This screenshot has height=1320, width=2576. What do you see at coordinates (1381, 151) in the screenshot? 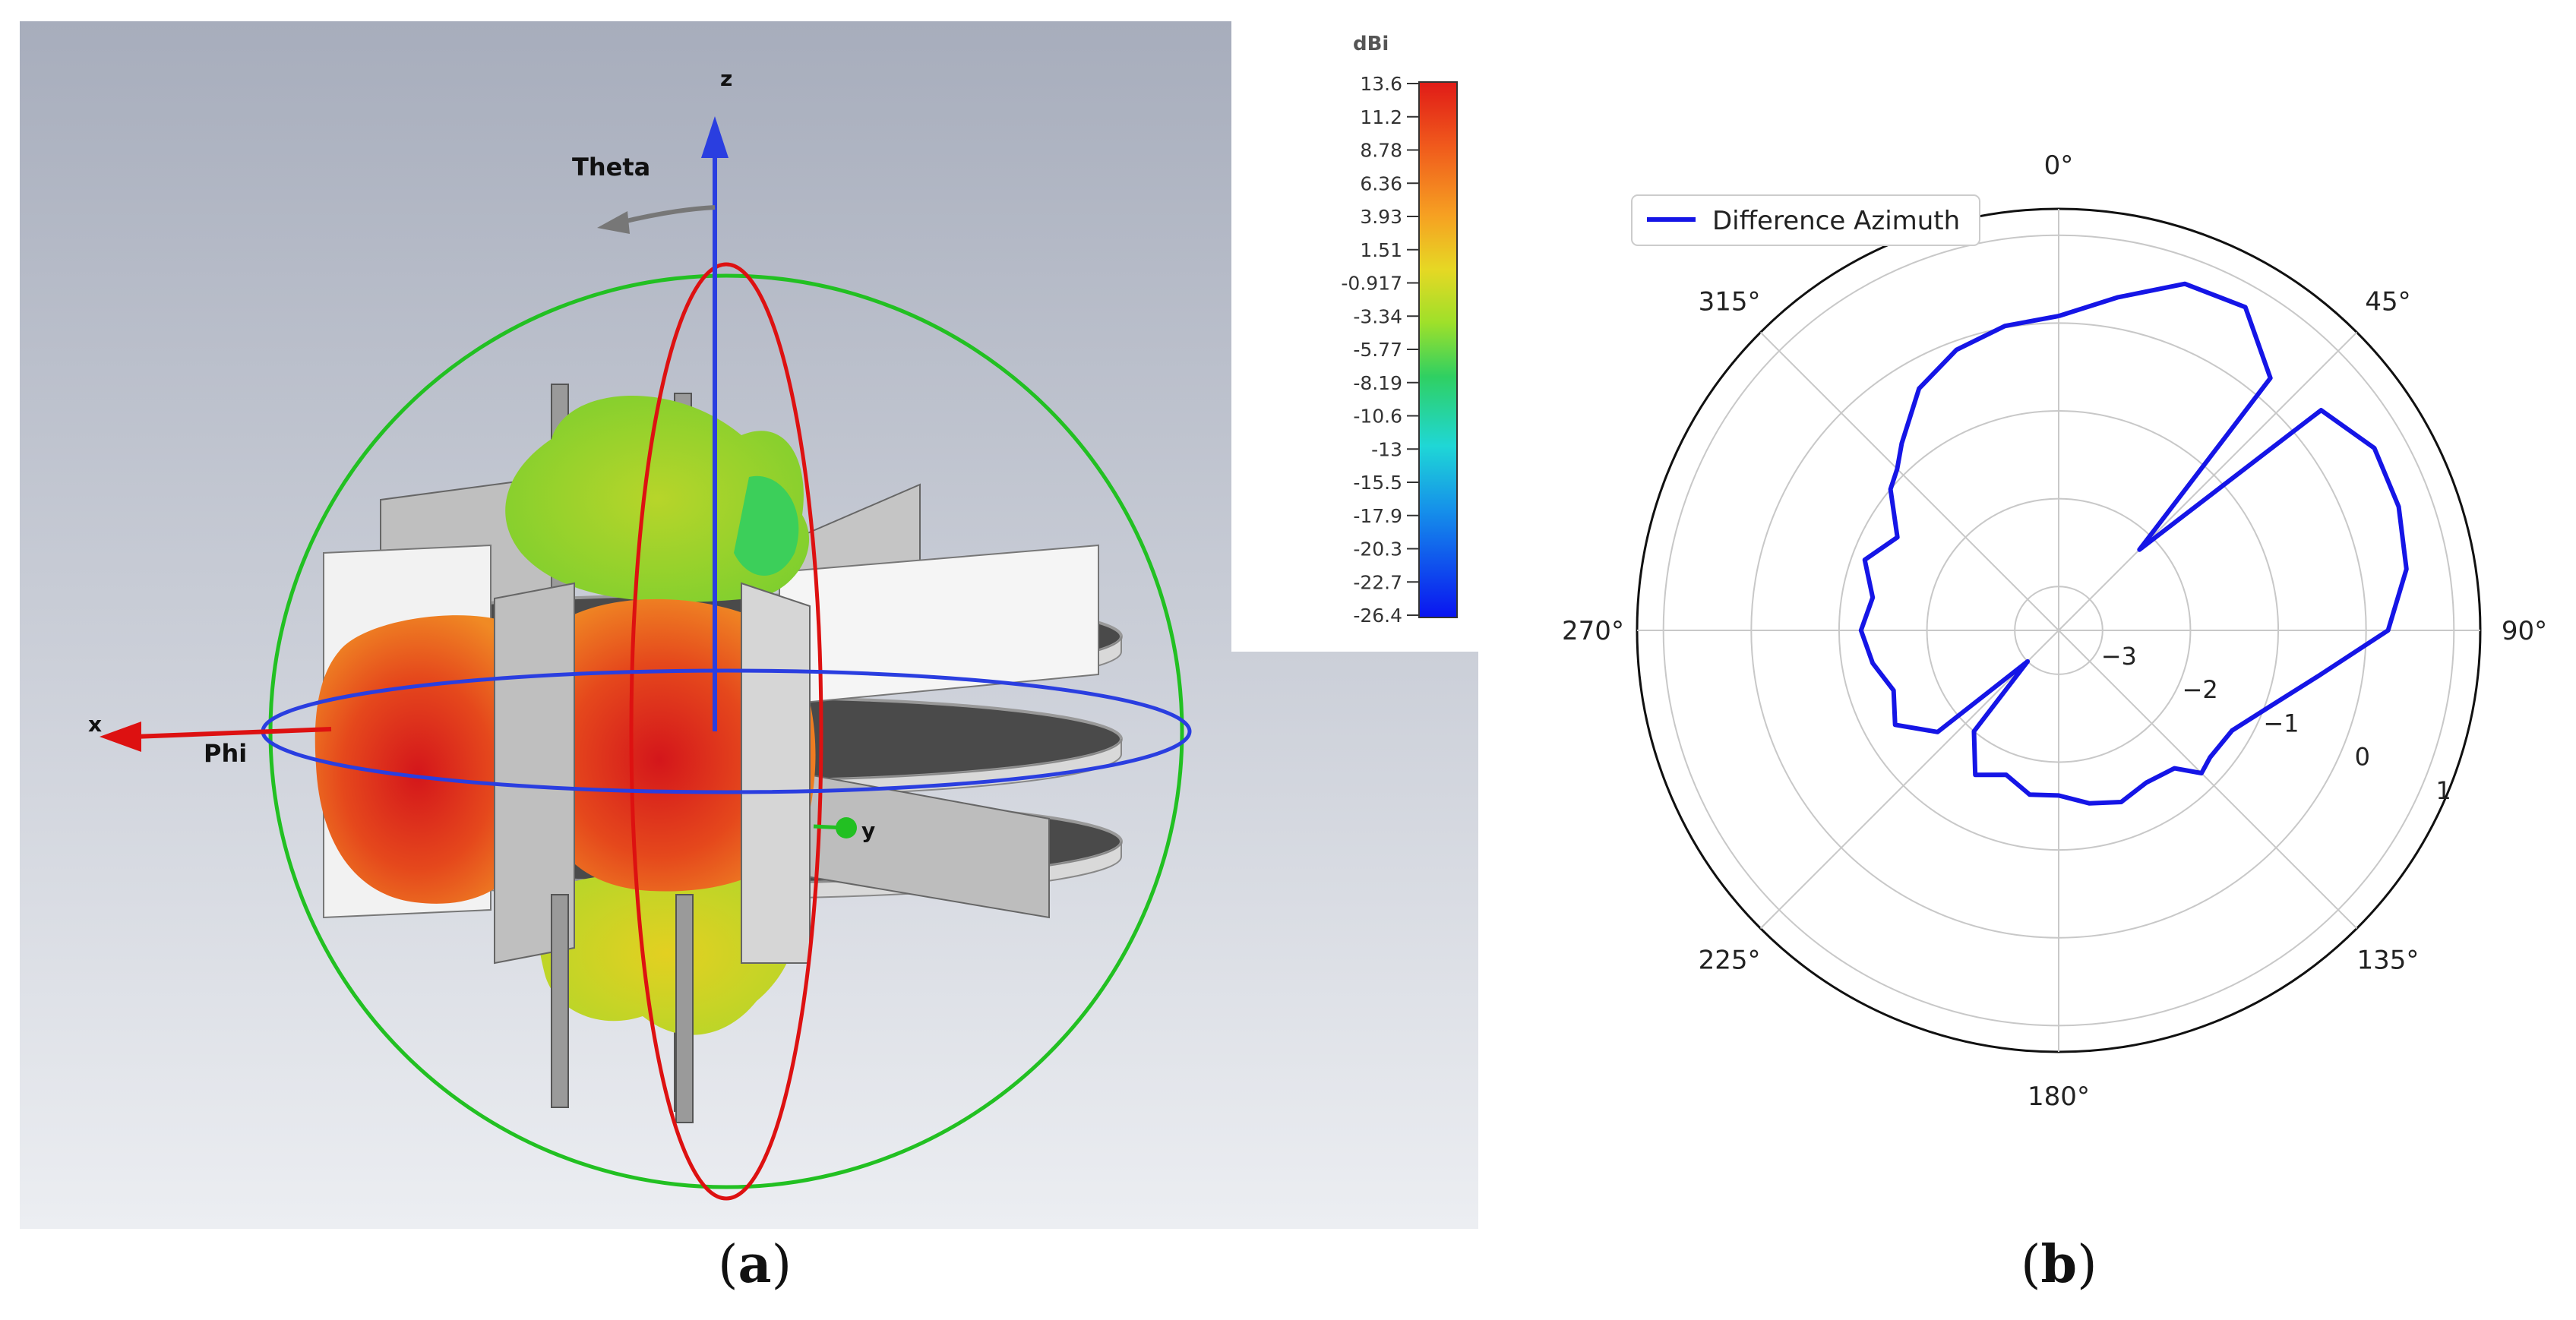
I see `colorbar-tick-label: 8.78` at bounding box center [1381, 151].